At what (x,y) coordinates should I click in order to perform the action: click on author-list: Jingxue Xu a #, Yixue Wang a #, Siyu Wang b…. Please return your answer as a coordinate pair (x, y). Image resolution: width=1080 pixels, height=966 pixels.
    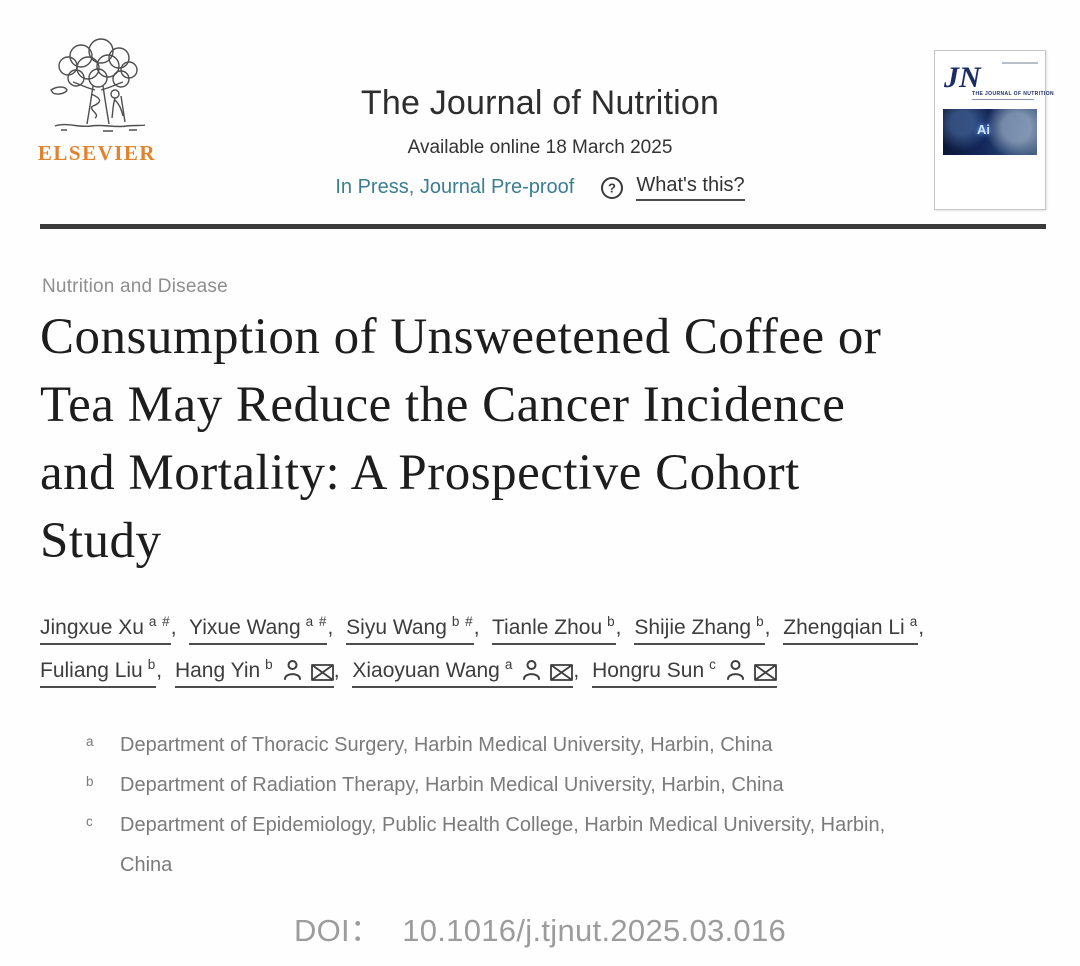
    Looking at the image, I should click on (545, 650).